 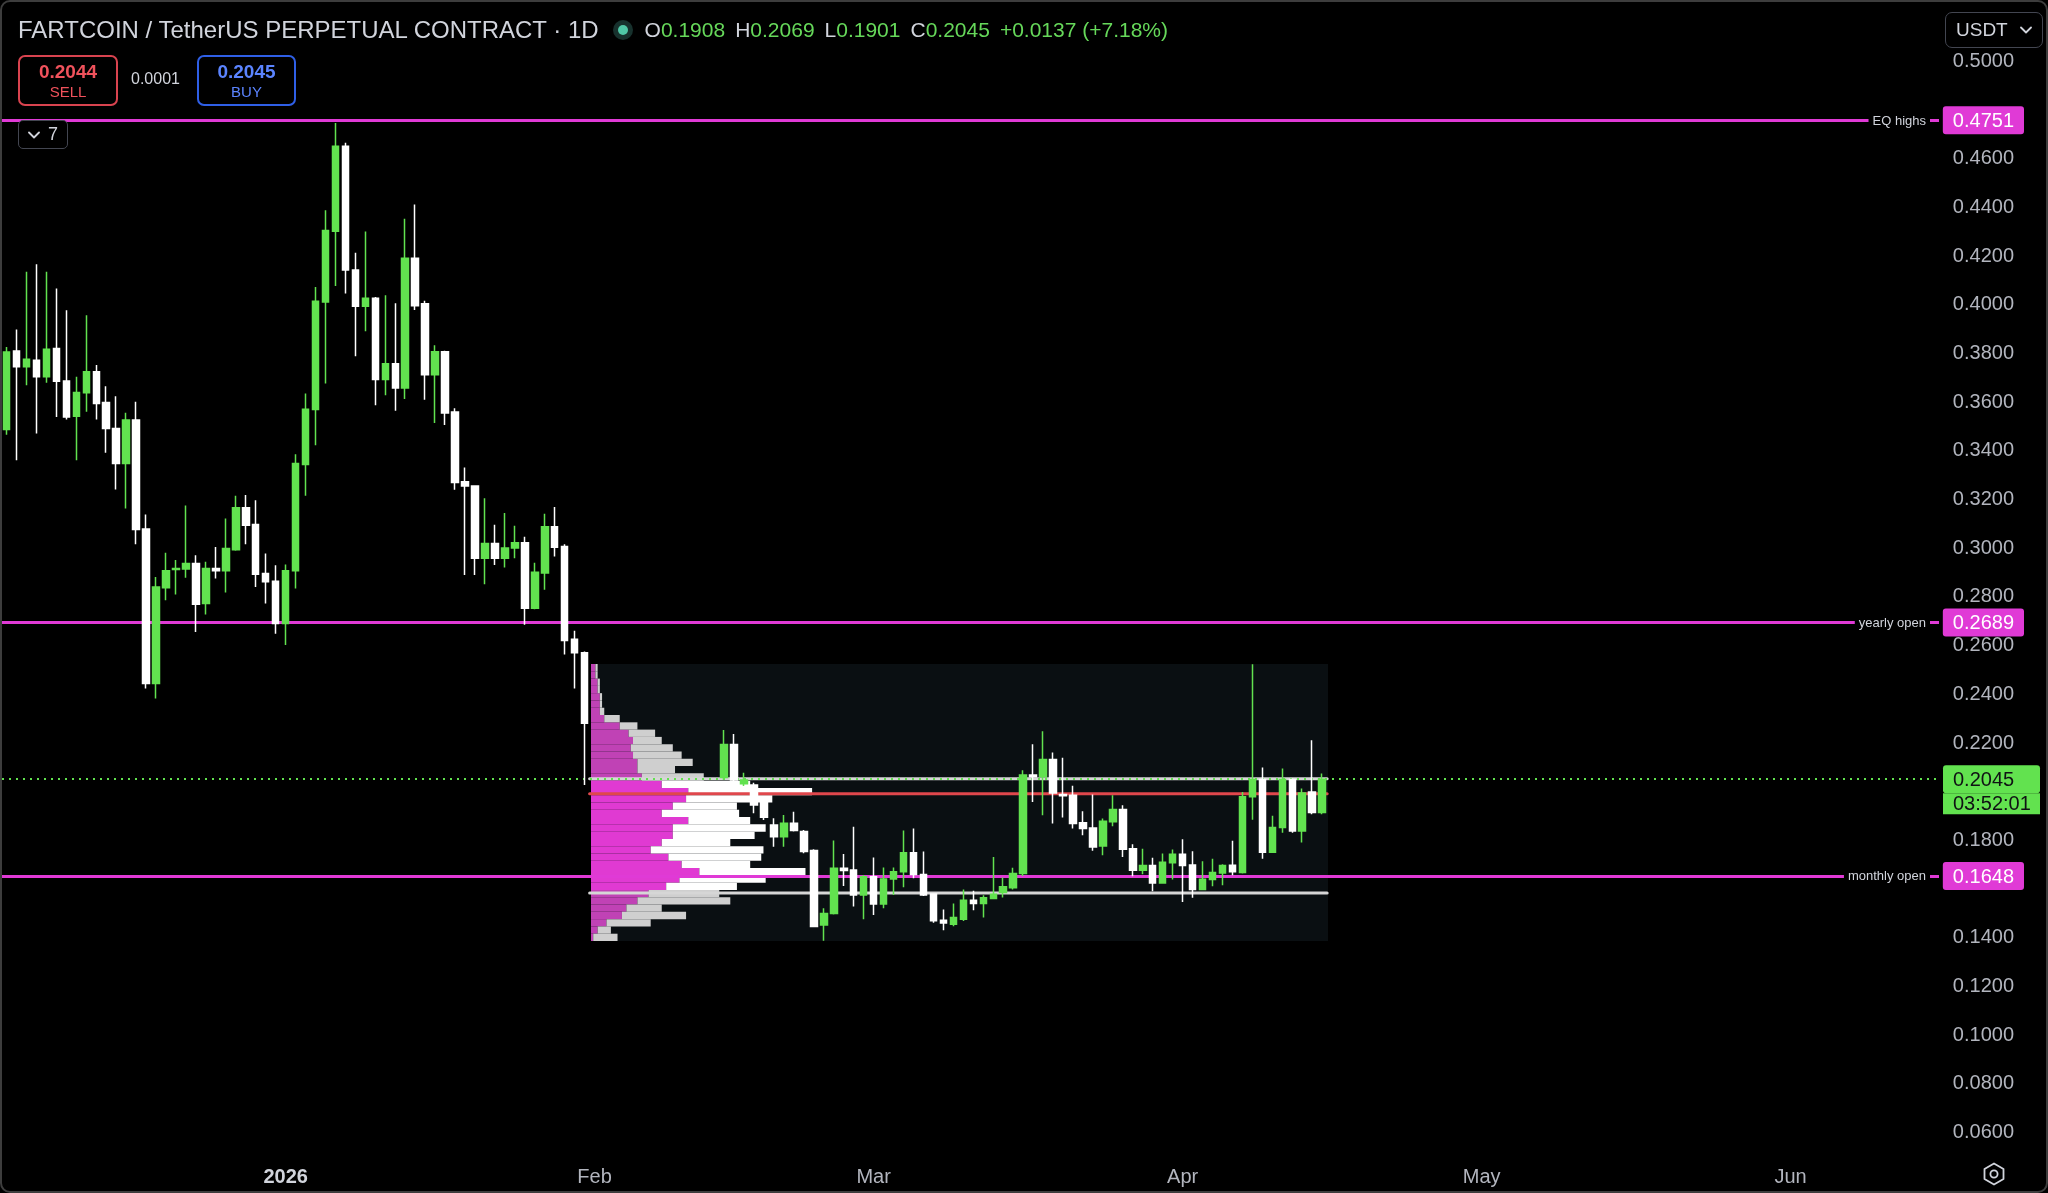 I want to click on y-tick-label: 0.2600, so click(x=1983, y=644).